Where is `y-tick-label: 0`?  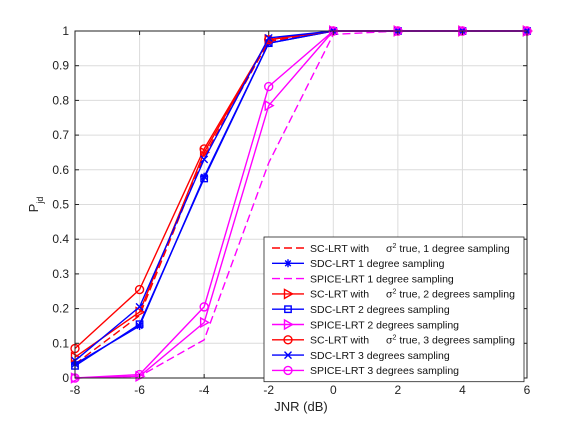 y-tick-label: 0 is located at coordinates (65, 378).